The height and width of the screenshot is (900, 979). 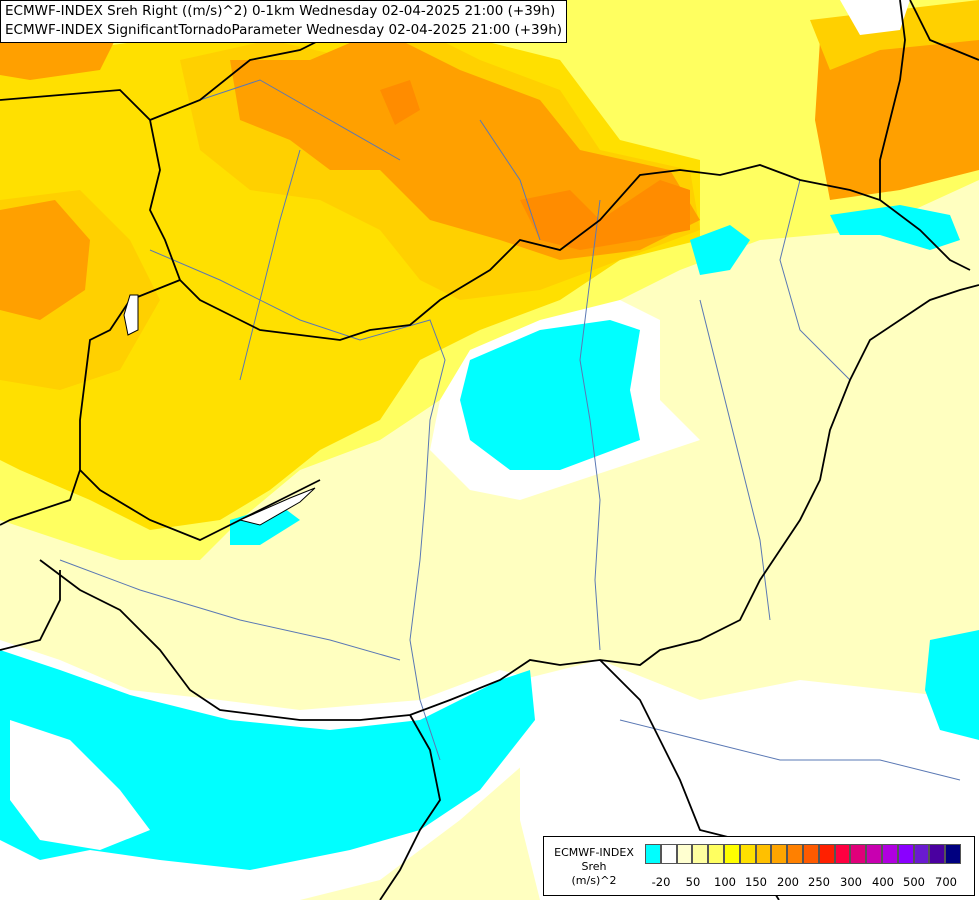 What do you see at coordinates (594, 880) in the screenshot?
I see `legend-unit: (m/s)^2` at bounding box center [594, 880].